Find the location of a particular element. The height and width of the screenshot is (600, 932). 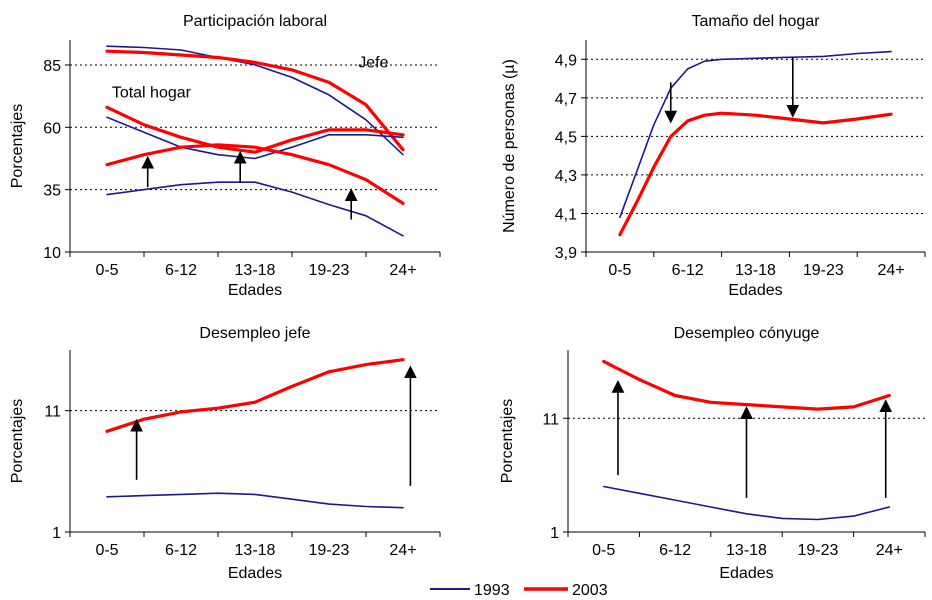

y-tick-label: 10 is located at coordinates (52, 253).